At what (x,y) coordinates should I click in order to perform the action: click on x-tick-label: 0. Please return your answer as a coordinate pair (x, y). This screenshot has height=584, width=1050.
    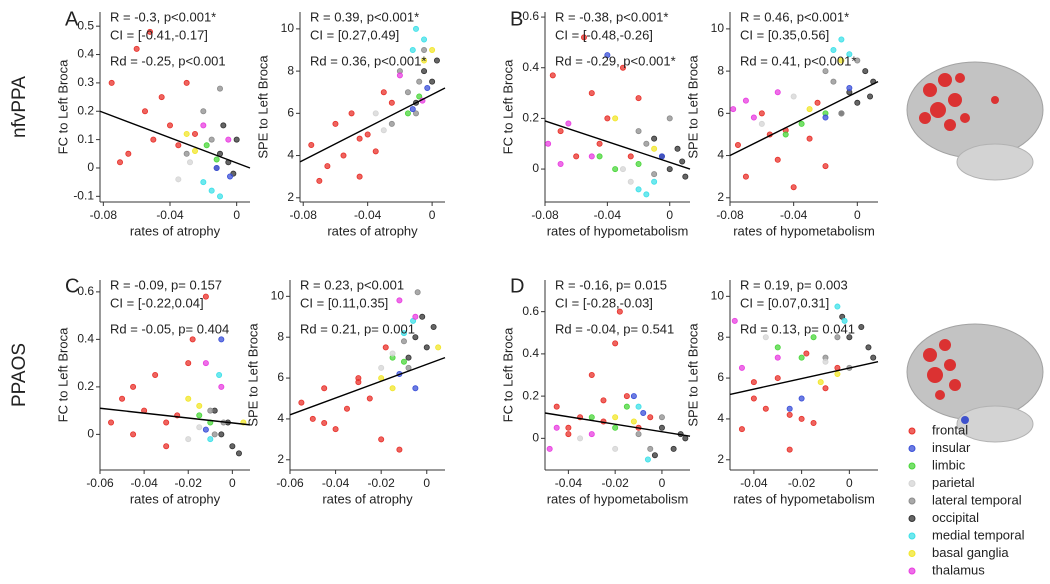
    Looking at the image, I should click on (669, 215).